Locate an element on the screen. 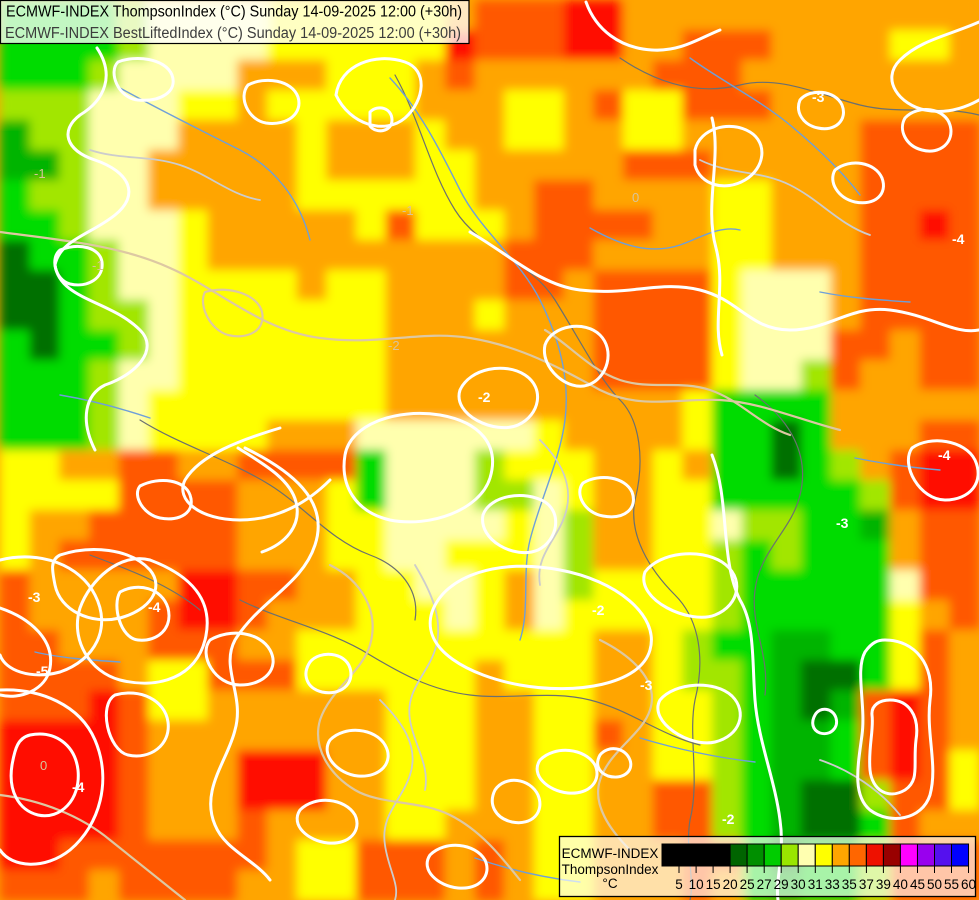 The height and width of the screenshot is (900, 979). svg-text: 10 is located at coordinates (696, 884).